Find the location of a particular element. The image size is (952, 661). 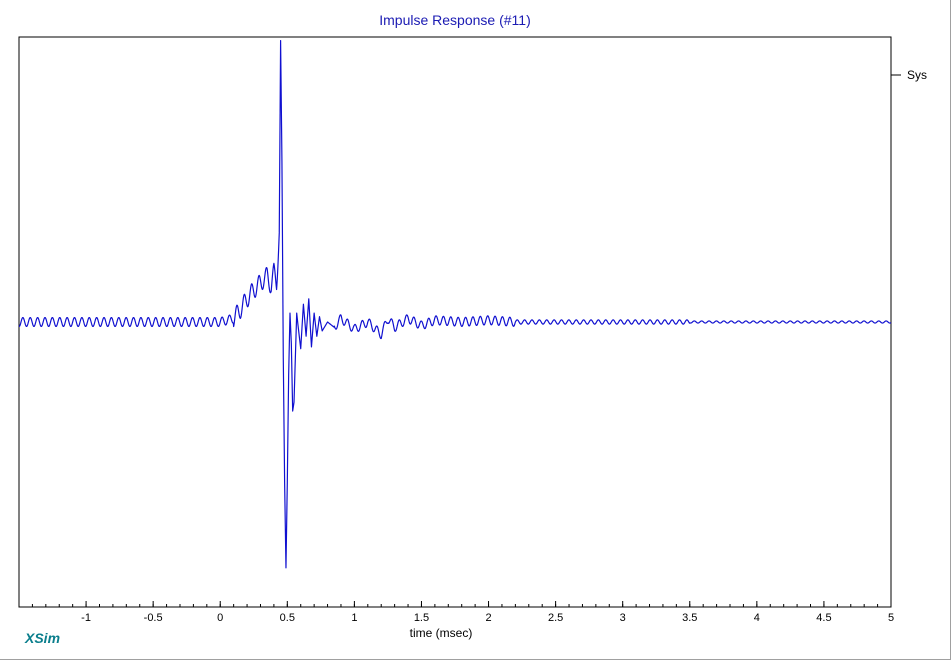

x-tick-label: 1.5 is located at coordinates (421, 618).